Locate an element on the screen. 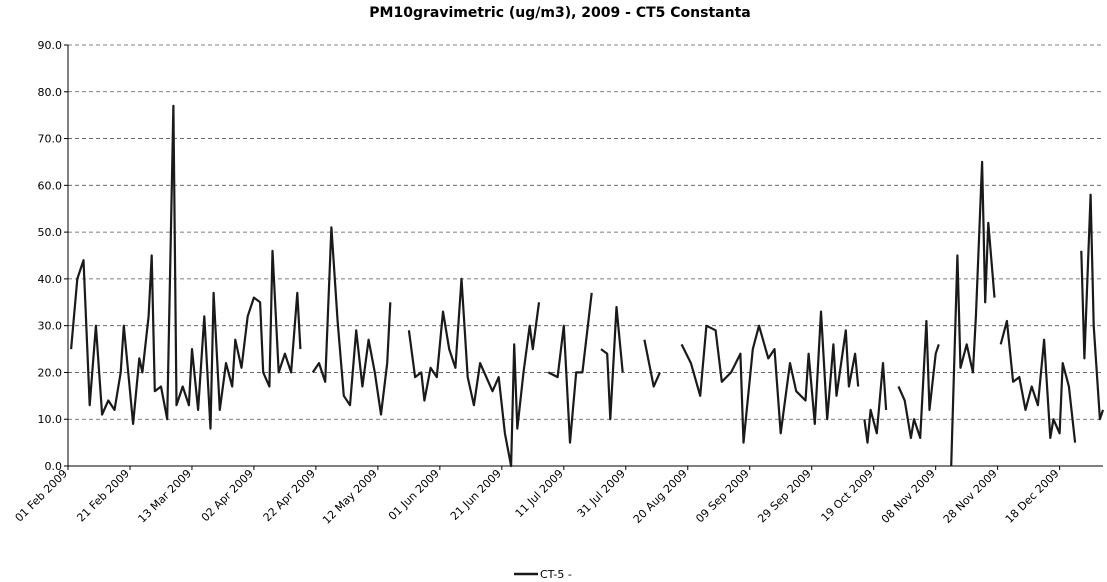  x-tick-label: 18 Dec 2009 is located at coordinates (1032, 496).